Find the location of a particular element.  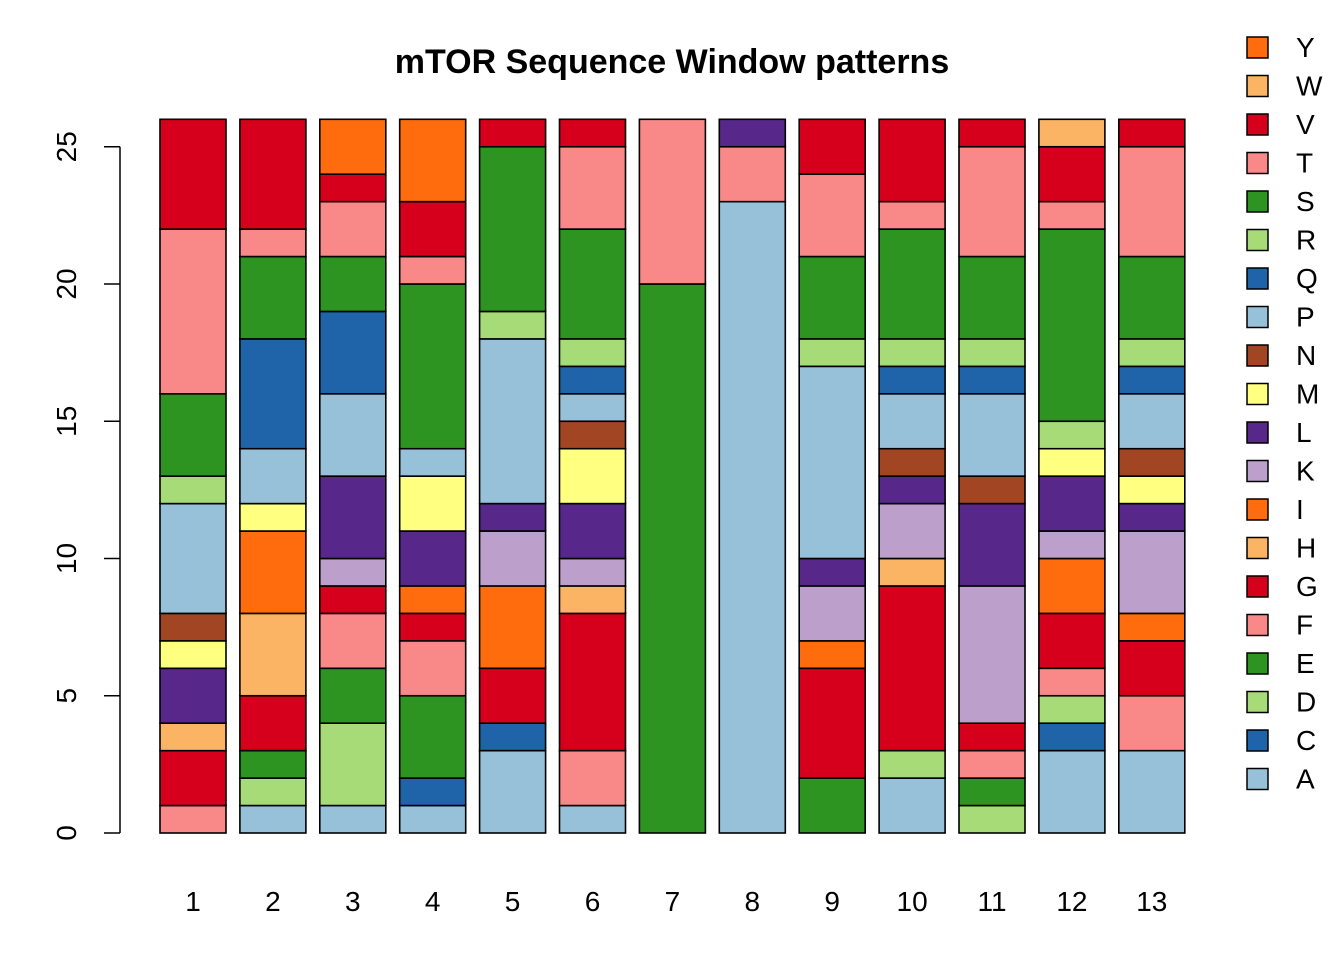

chart-title: mTOR Sequence Window patterns is located at coordinates (672, 62).